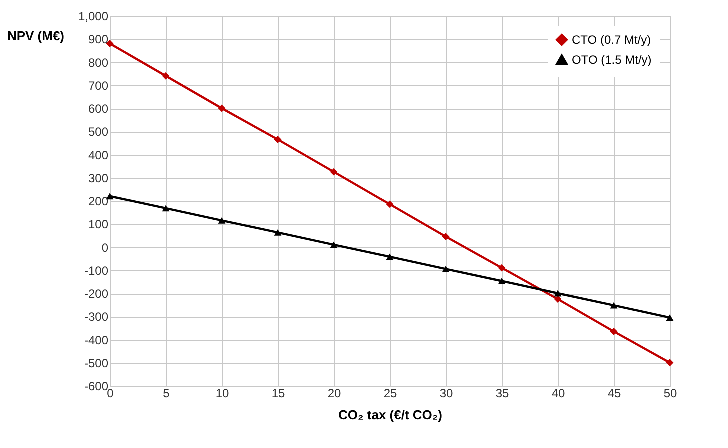 Image resolution: width=728 pixels, height=448 pixels. What do you see at coordinates (612, 60) in the screenshot?
I see `legend-label: OTO (1.5 Mt/y)` at bounding box center [612, 60].